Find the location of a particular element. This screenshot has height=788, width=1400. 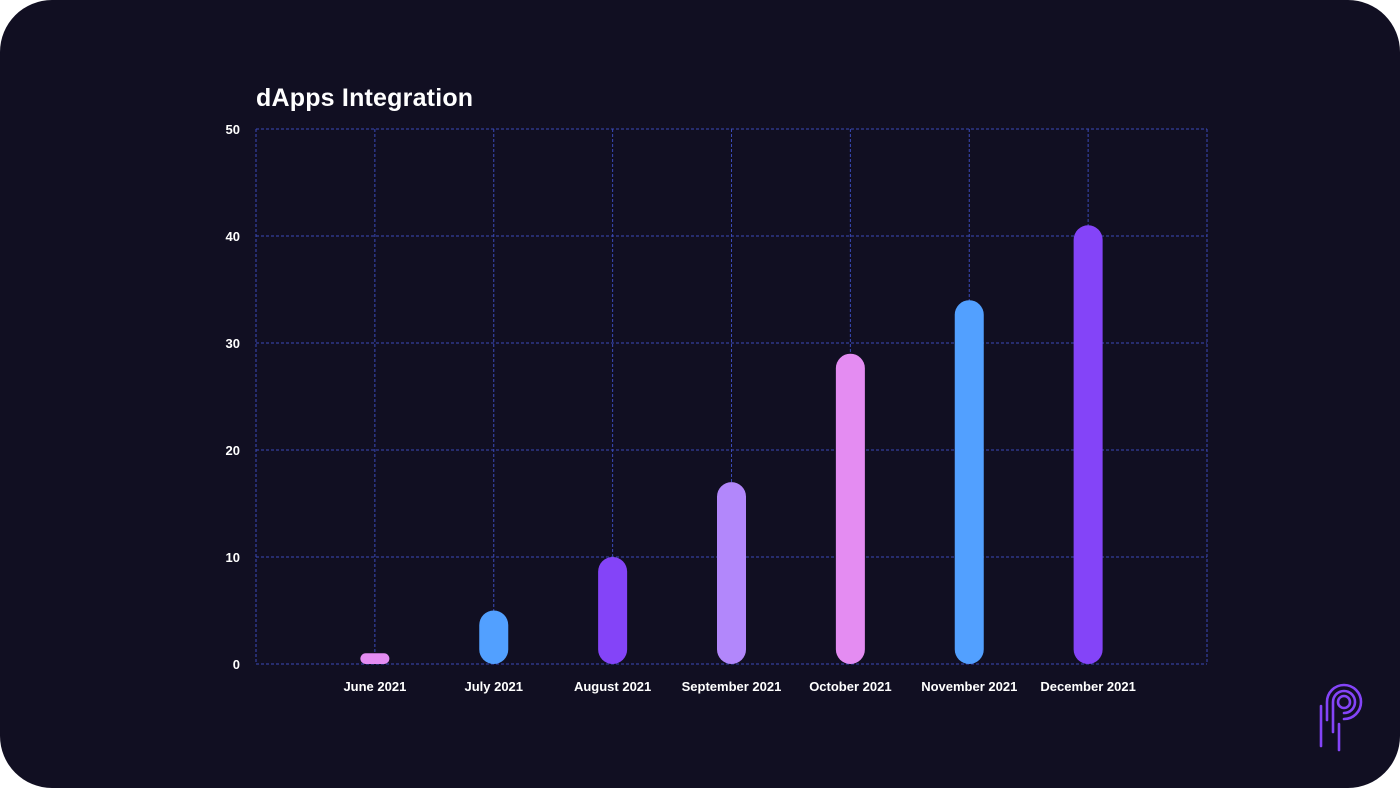

chart-title: dApps Integration is located at coordinates (365, 98).